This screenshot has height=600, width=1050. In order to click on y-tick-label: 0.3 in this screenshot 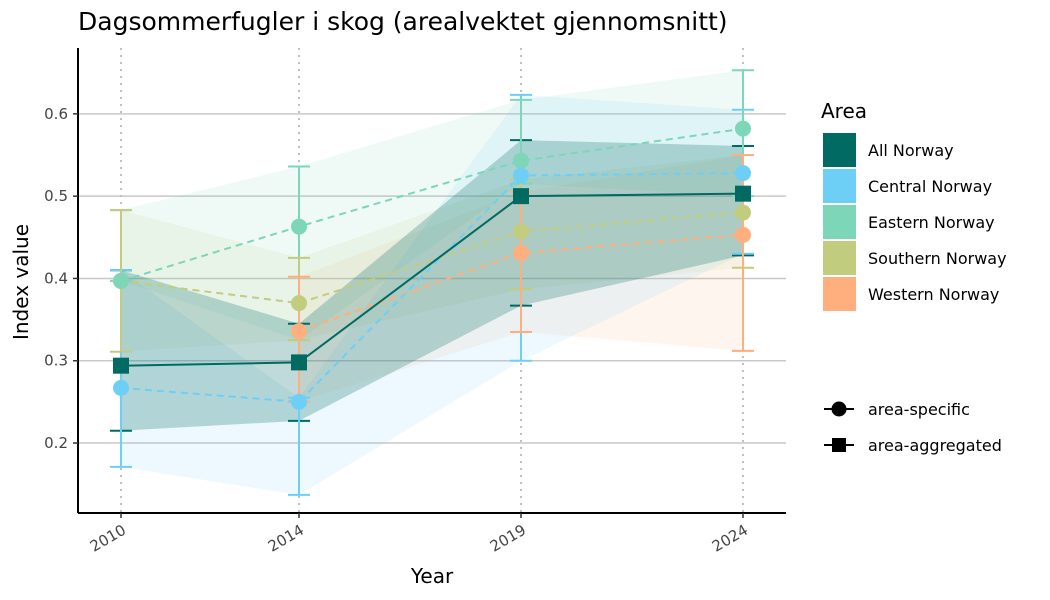, I will do `click(56, 361)`.